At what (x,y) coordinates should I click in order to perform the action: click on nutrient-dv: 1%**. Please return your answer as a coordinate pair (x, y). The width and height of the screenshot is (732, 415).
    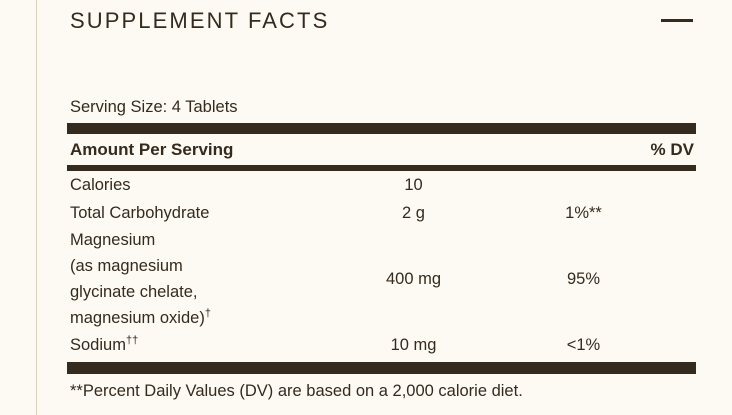
    Looking at the image, I should click on (583, 212).